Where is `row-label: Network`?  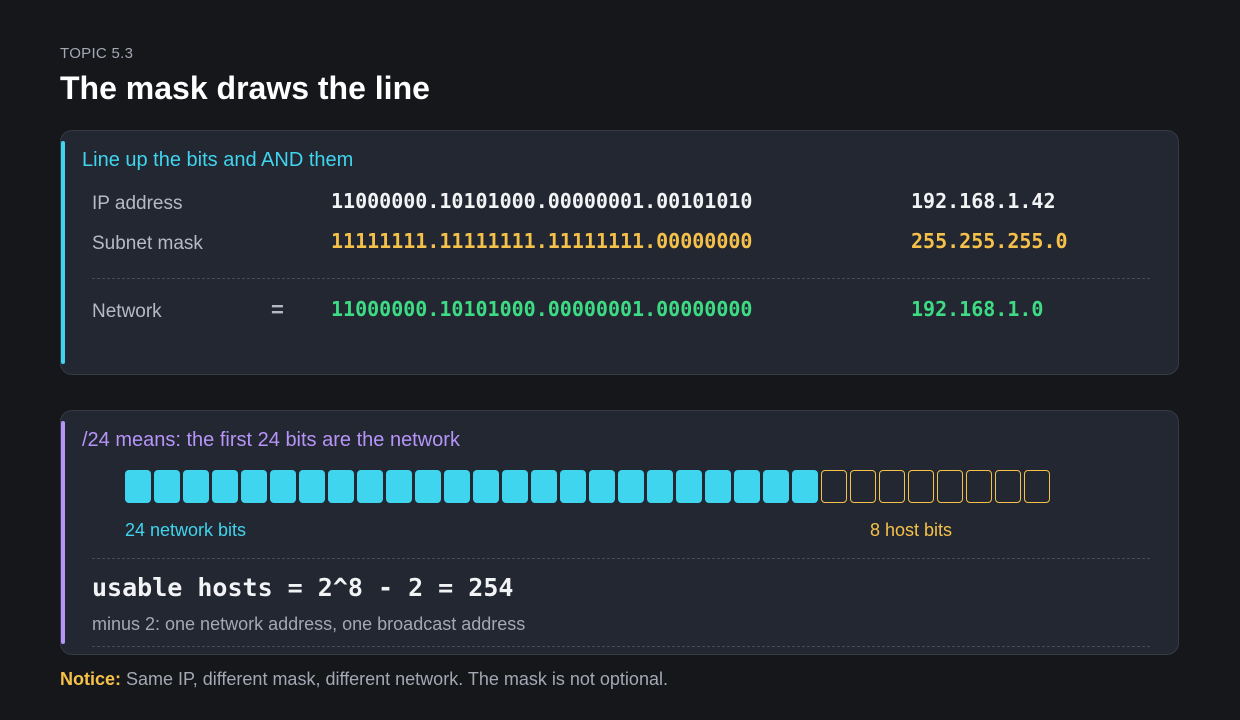 row-label: Network is located at coordinates (127, 311).